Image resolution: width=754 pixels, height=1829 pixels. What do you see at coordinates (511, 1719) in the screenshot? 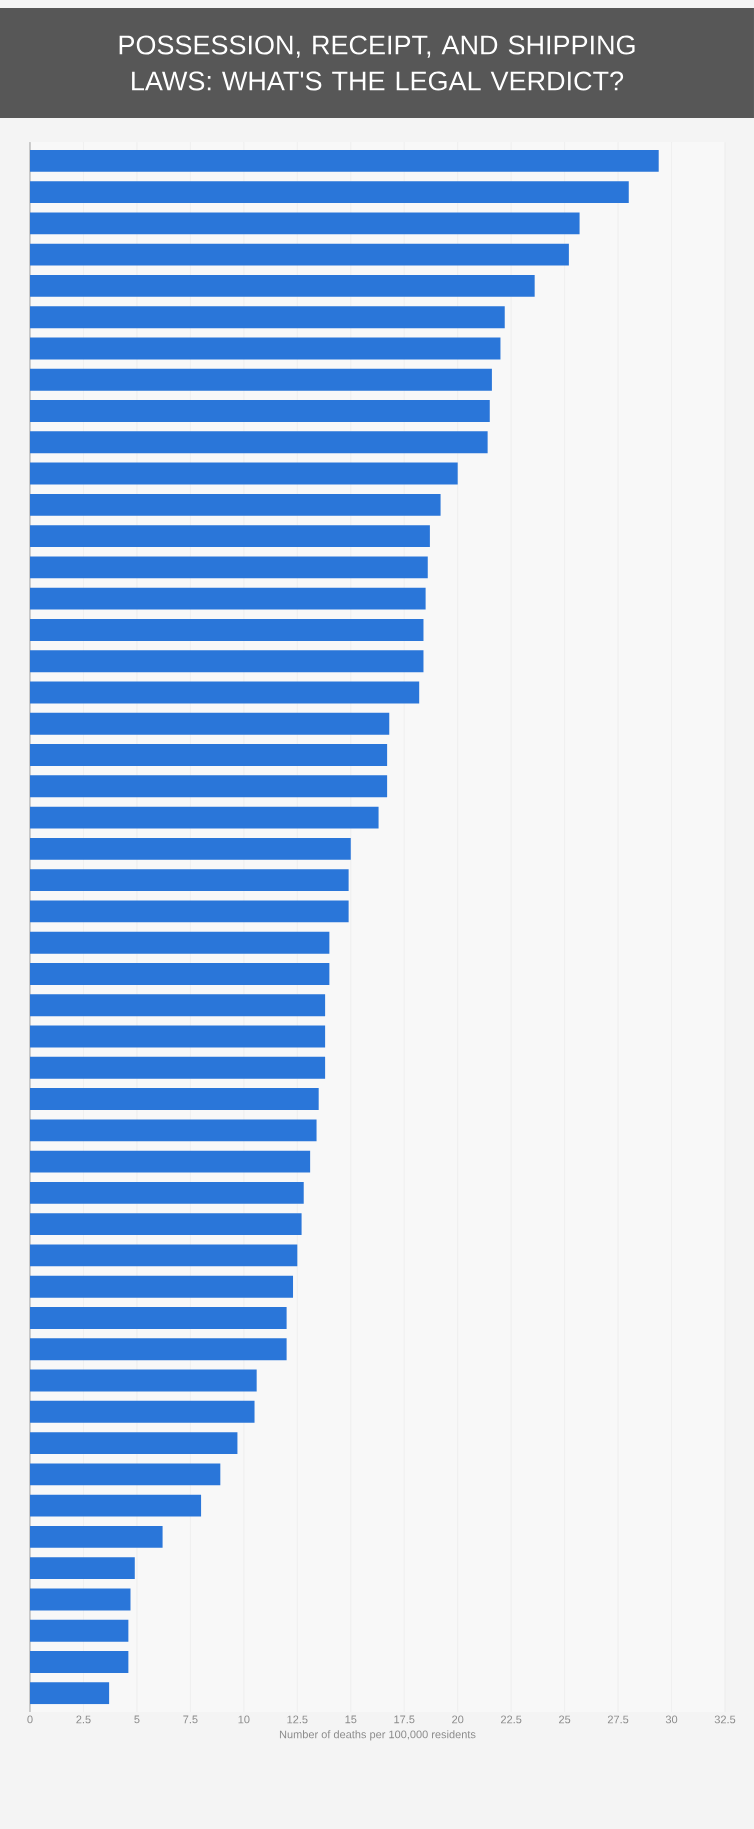
I see `x-tick-label: 22.5` at bounding box center [511, 1719].